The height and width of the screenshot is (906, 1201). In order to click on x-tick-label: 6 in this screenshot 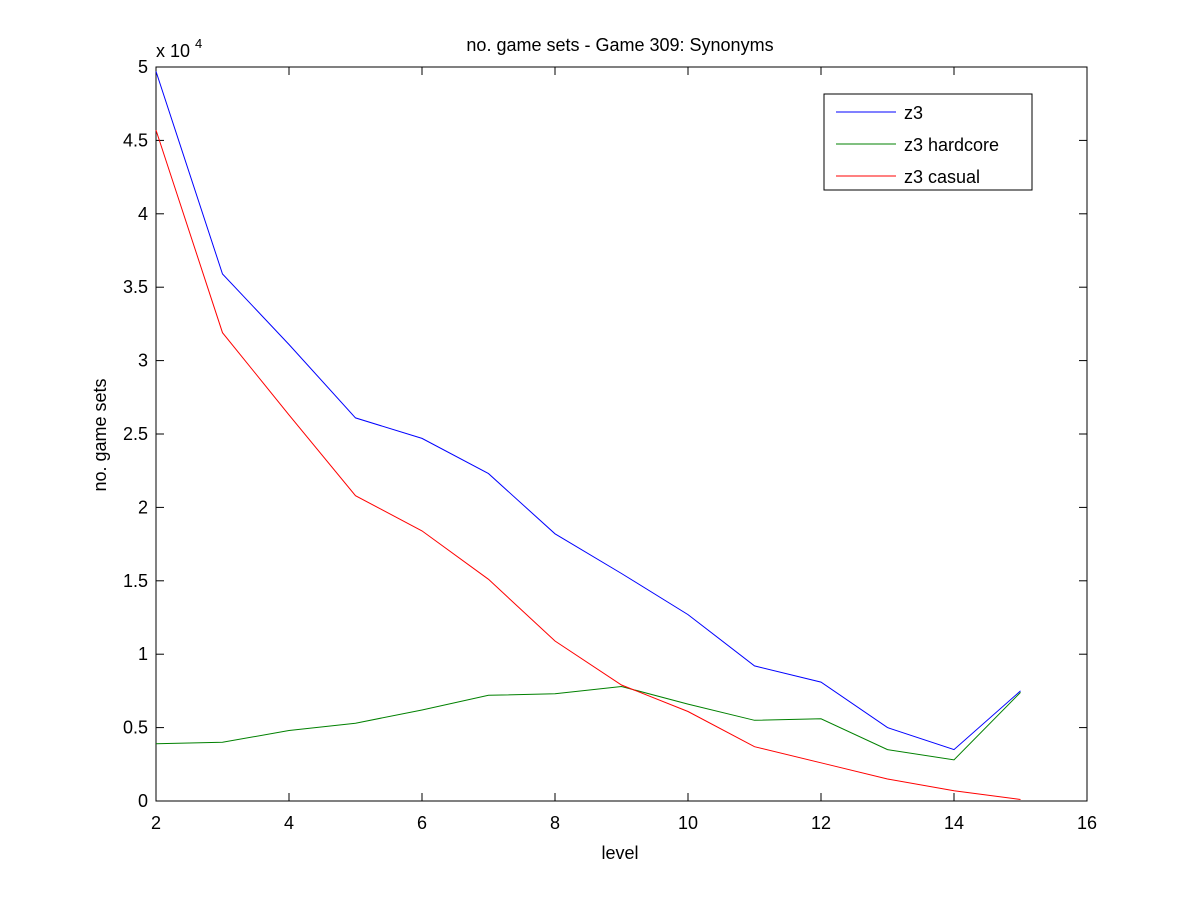, I will do `click(422, 823)`.